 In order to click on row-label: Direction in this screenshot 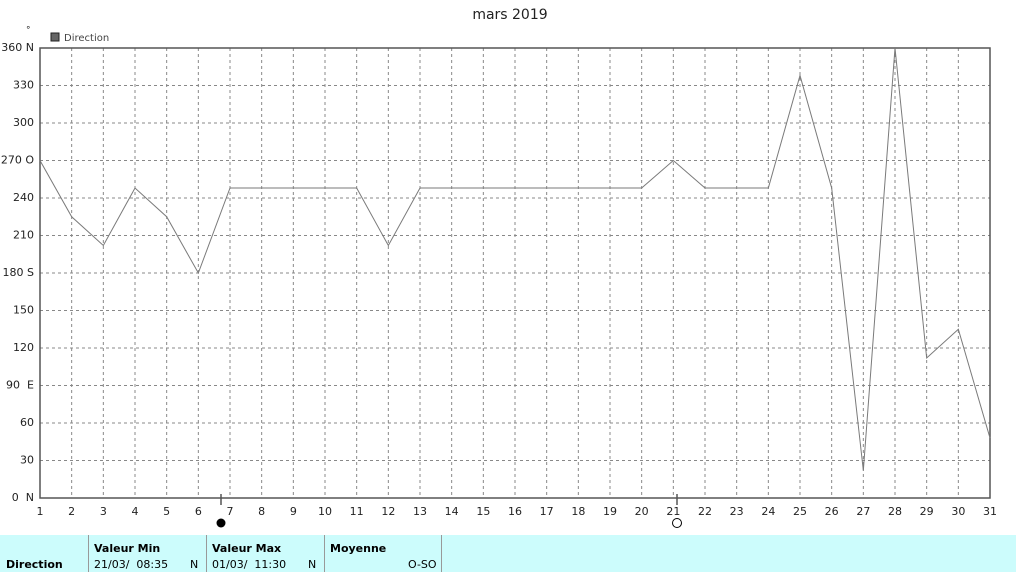, I will do `click(34, 564)`.